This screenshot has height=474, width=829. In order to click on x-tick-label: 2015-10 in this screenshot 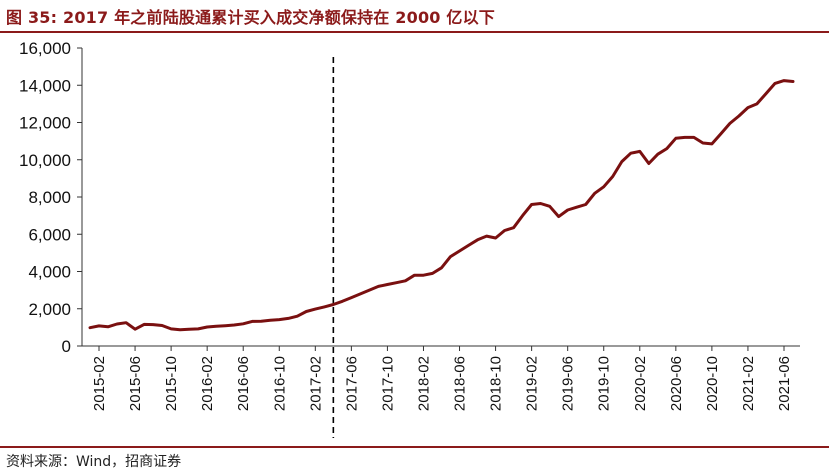, I will do `click(171, 383)`.